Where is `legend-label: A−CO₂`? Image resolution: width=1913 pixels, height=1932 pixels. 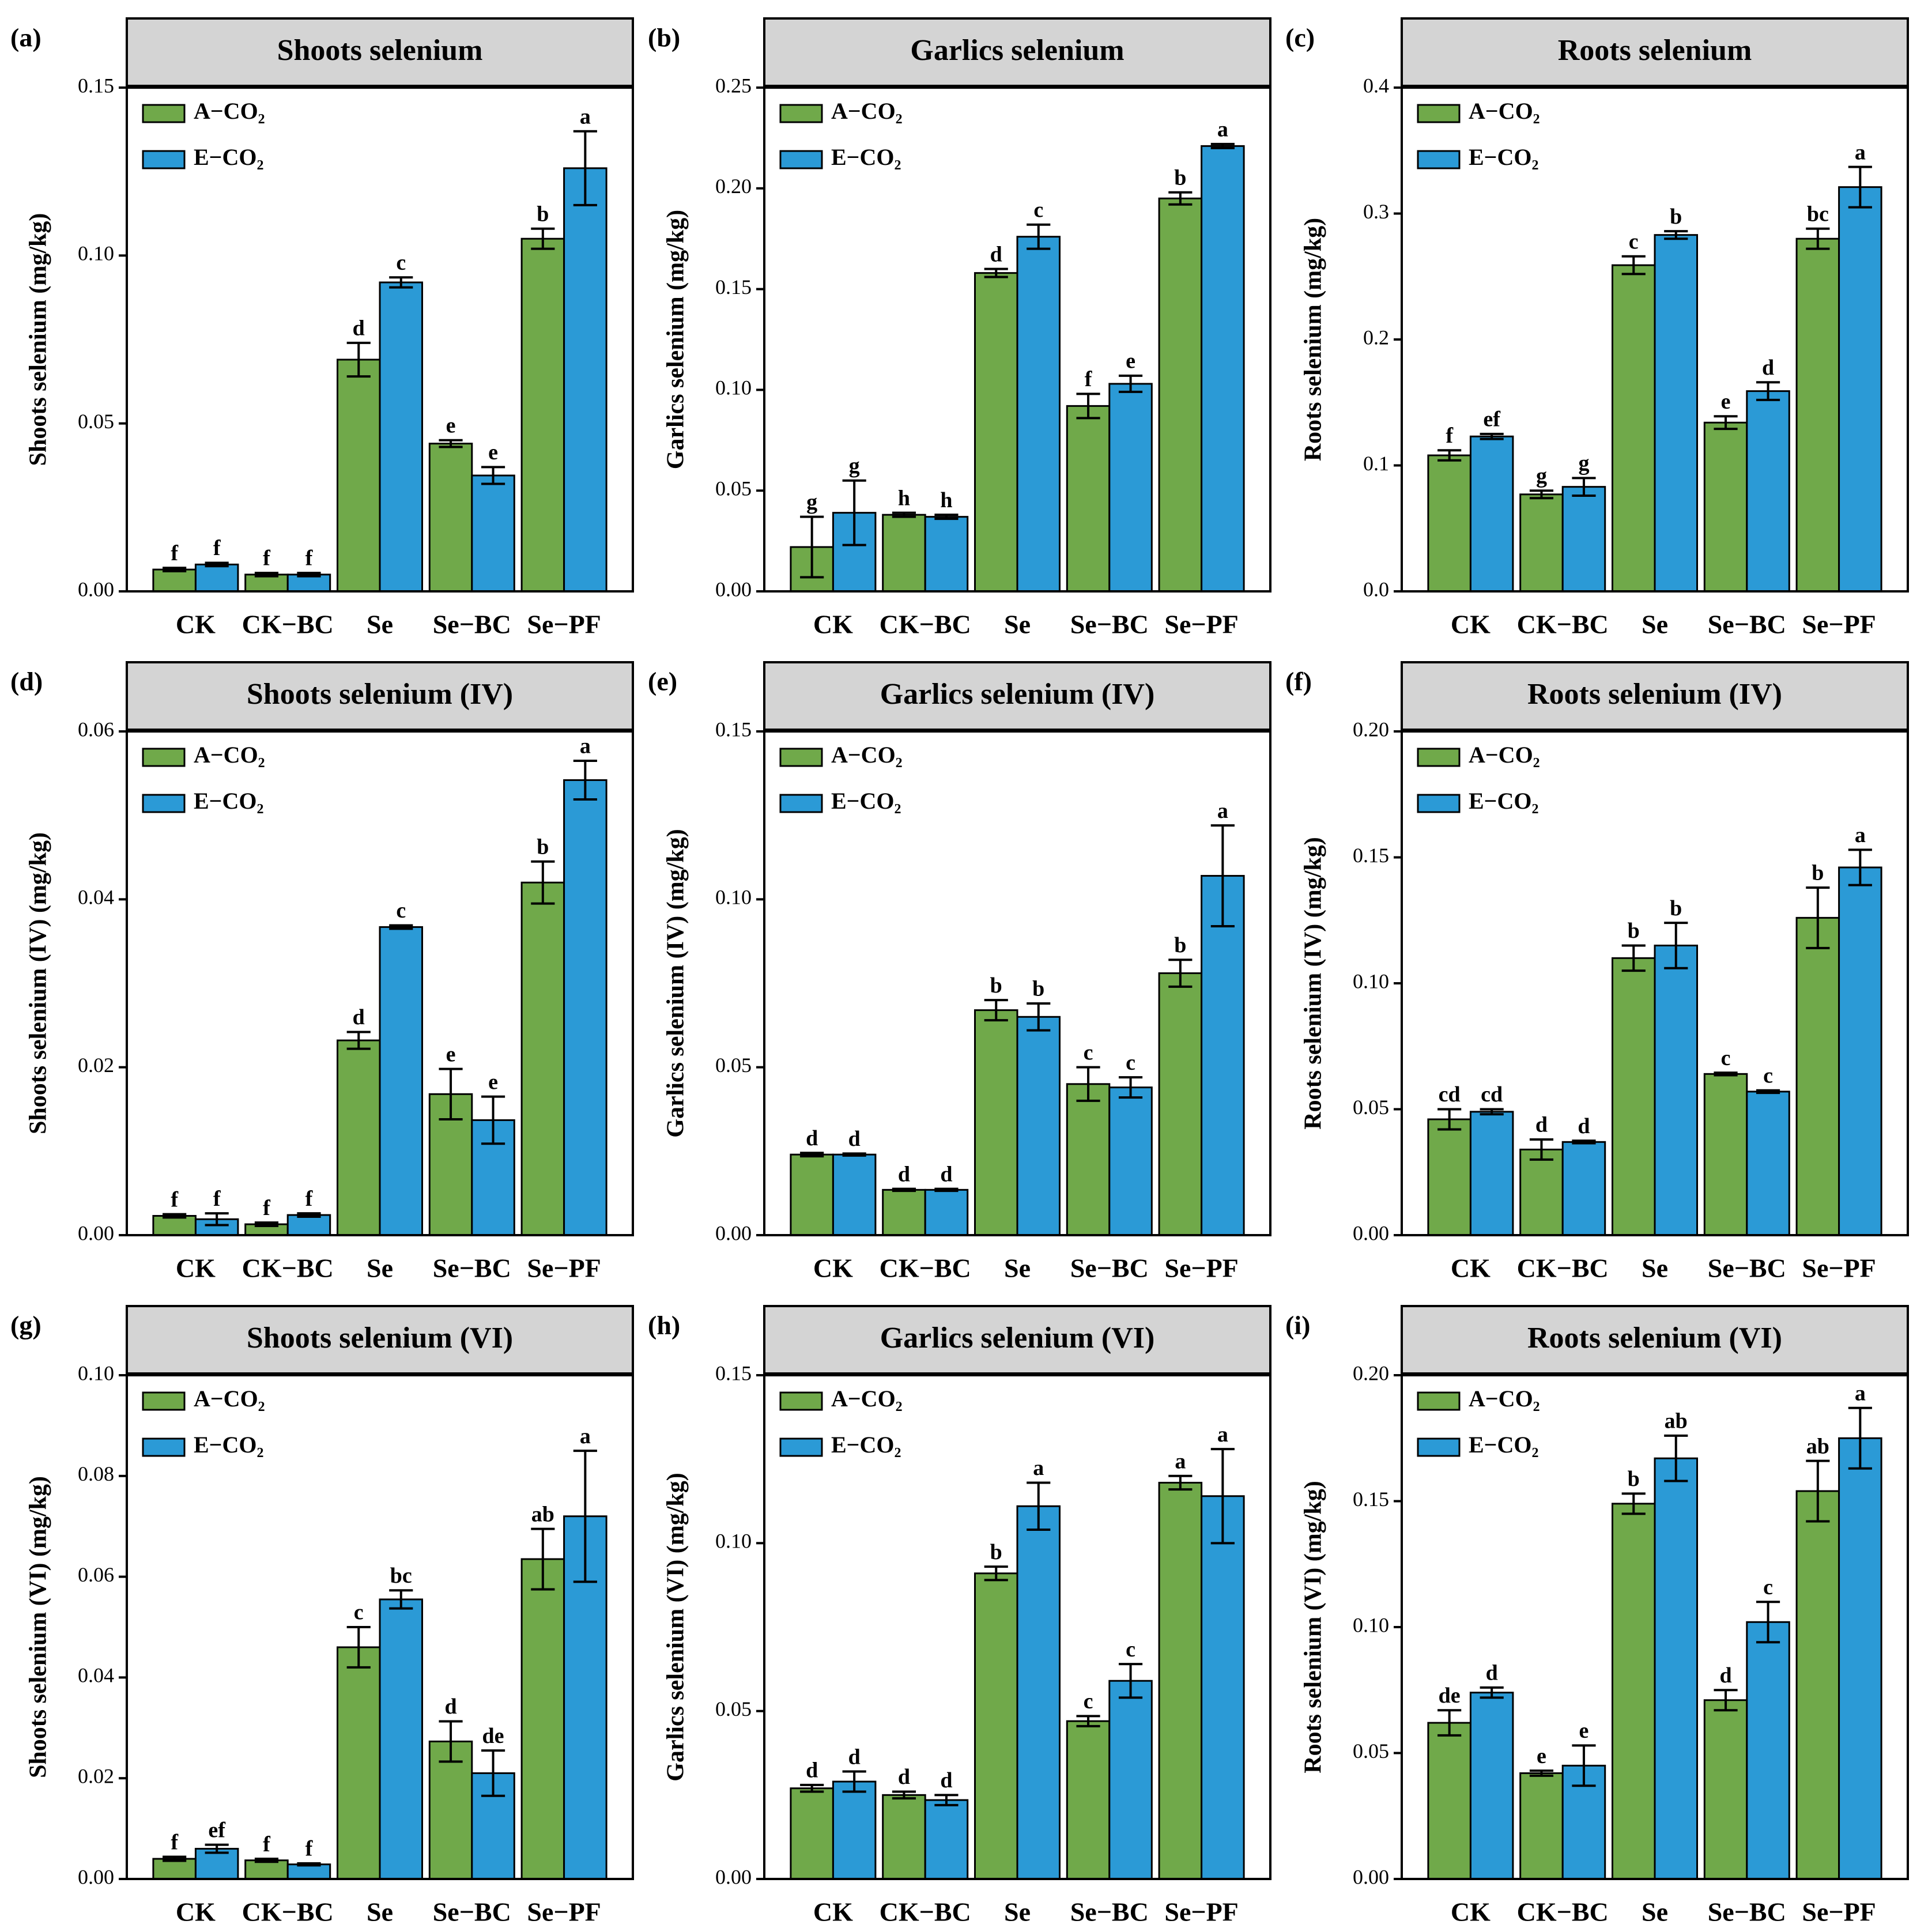
legend-label: A−CO₂ is located at coordinates (1504, 1399).